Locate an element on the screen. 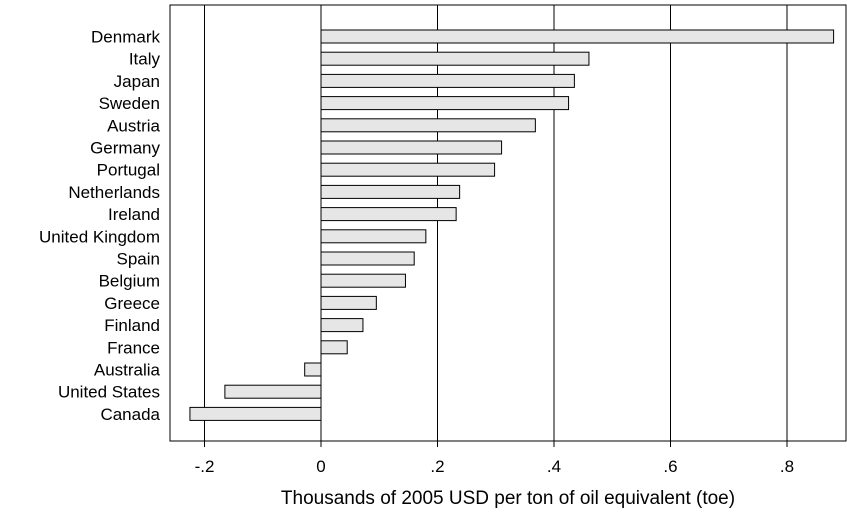  category-label: Germany is located at coordinates (125, 148).